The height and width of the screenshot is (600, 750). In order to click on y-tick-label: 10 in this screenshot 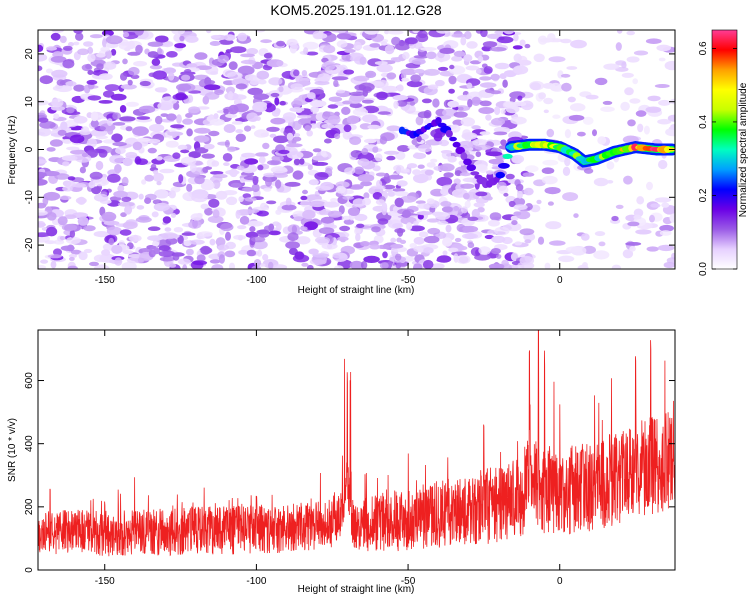, I will do `click(29, 102)`.